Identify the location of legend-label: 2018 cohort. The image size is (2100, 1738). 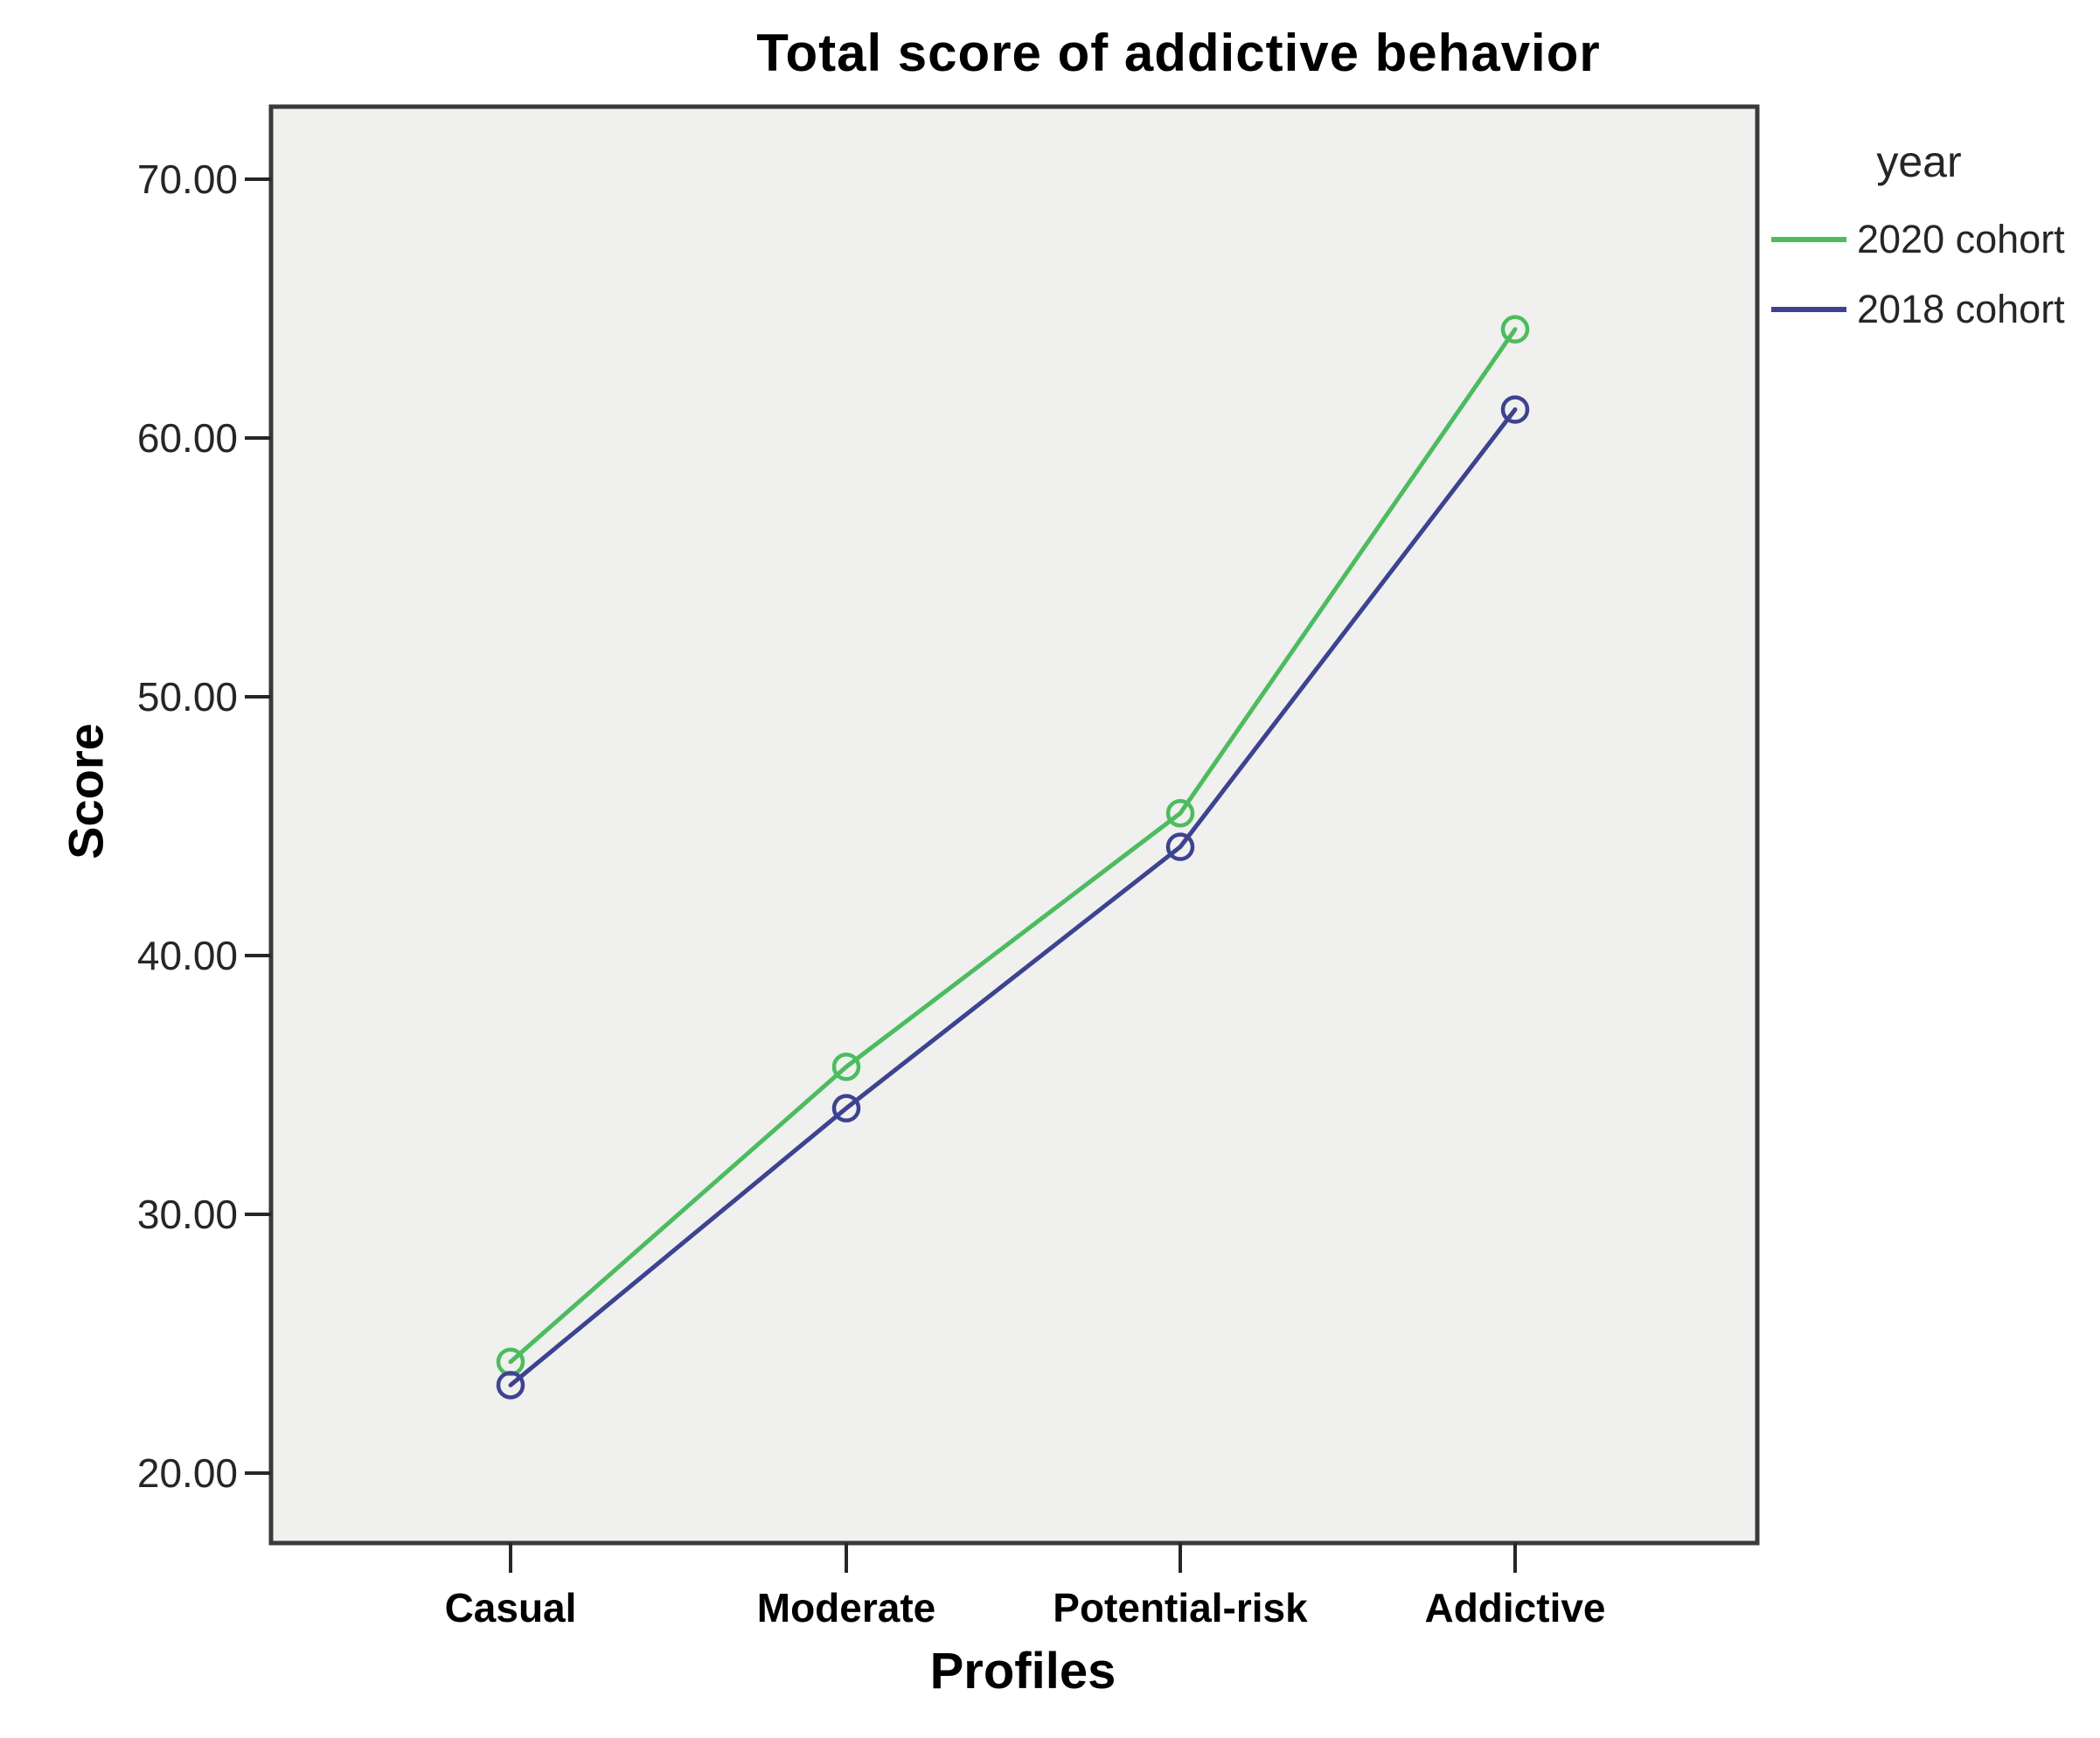
(1961, 309).